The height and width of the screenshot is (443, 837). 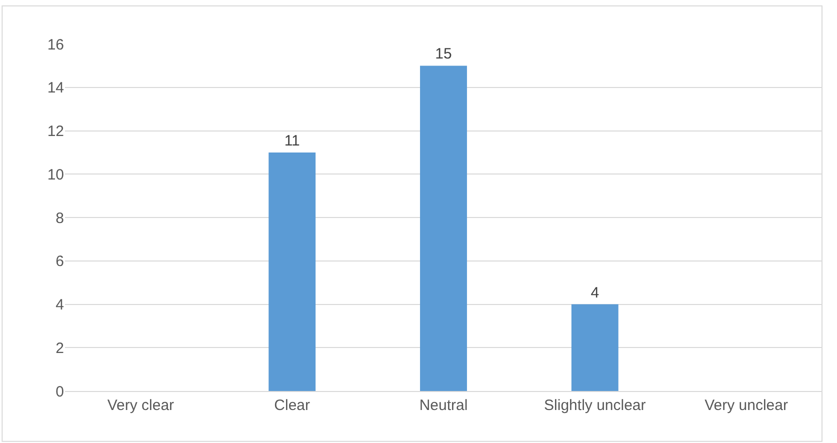 What do you see at coordinates (292, 405) in the screenshot?
I see `x-tick-label: Clear` at bounding box center [292, 405].